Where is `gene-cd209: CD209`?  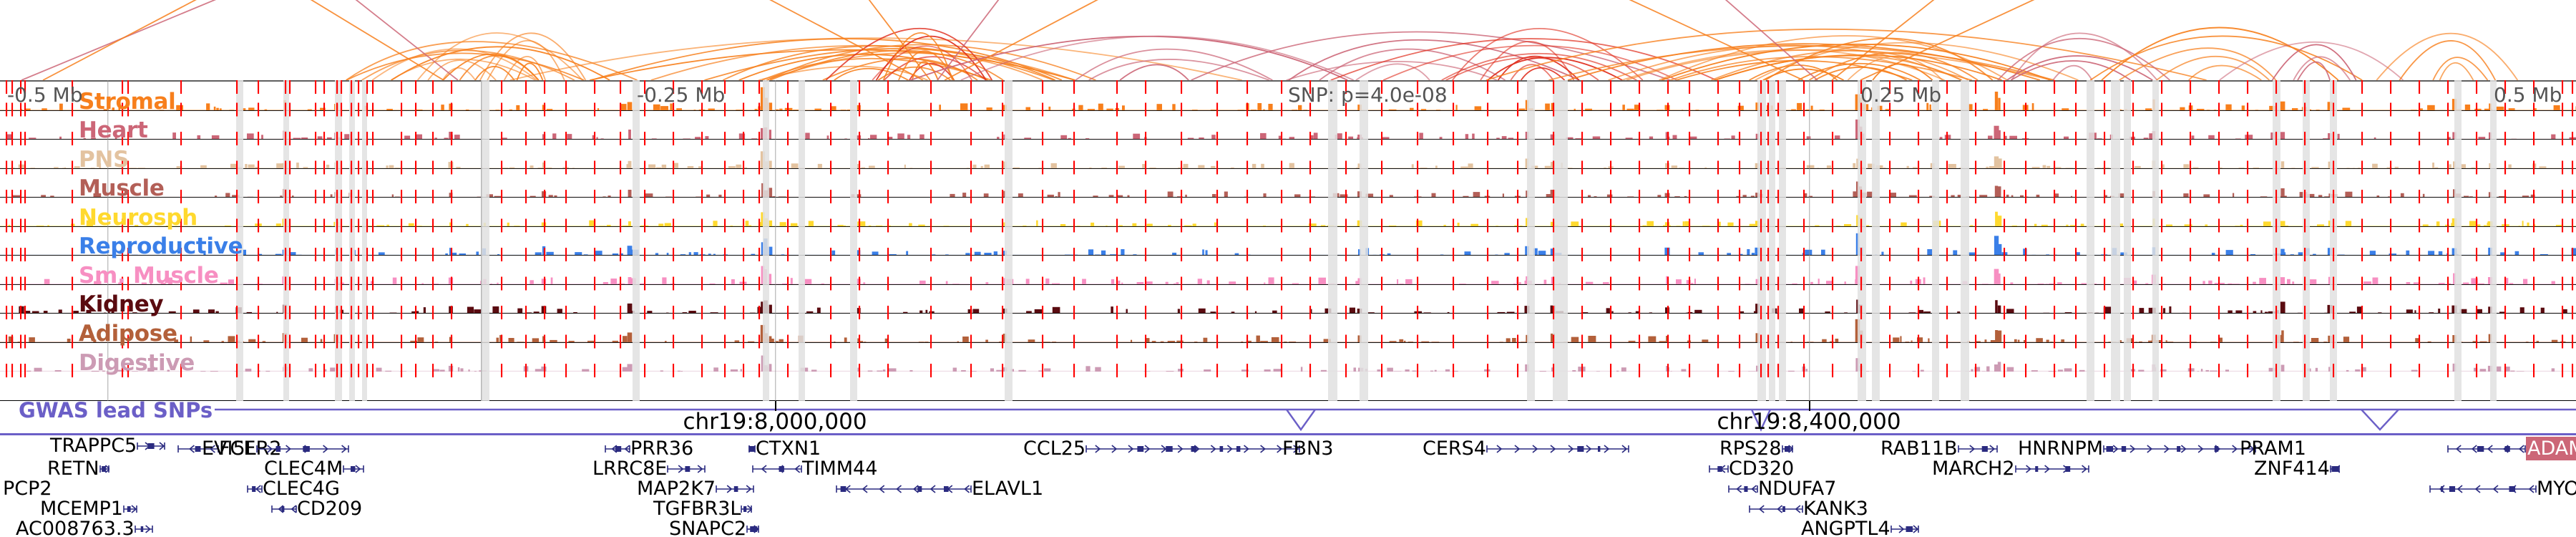 gene-cd209: CD209 is located at coordinates (316, 508).